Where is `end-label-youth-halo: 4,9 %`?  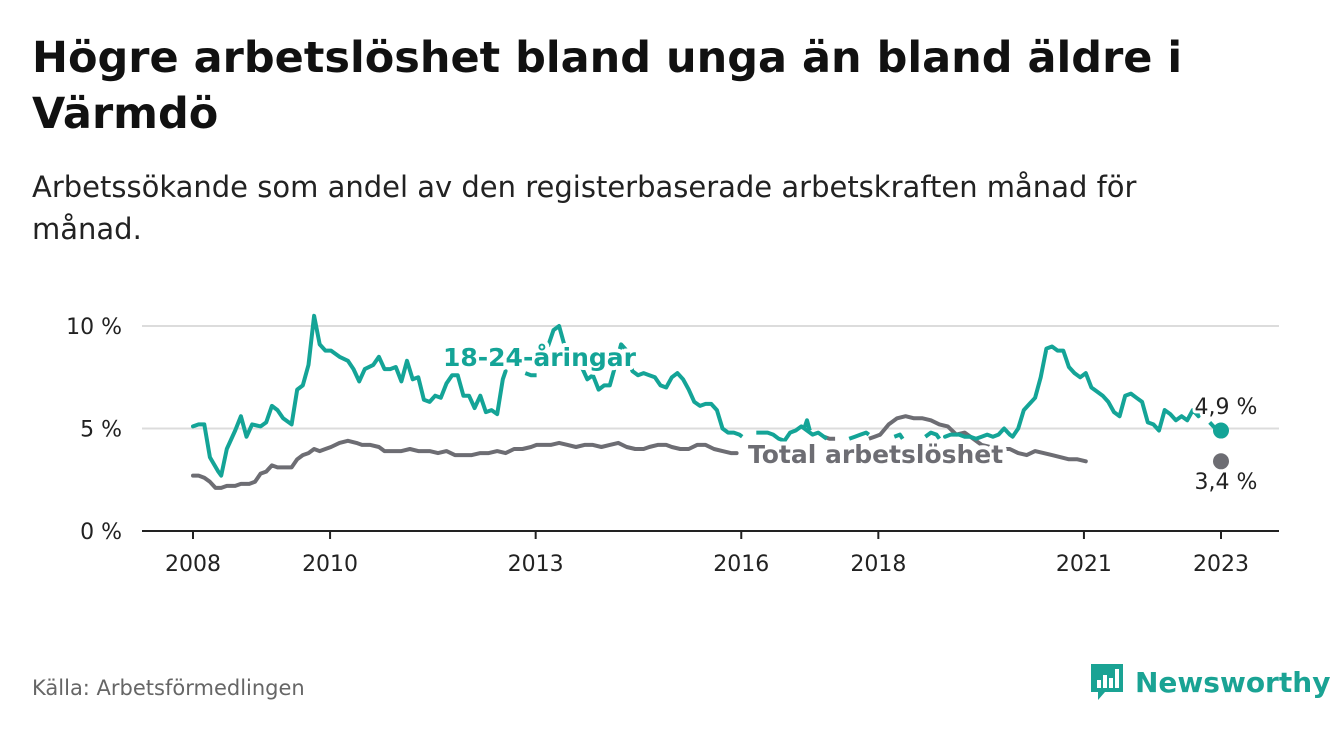 end-label-youth-halo: 4,9 % is located at coordinates (1226, 407).